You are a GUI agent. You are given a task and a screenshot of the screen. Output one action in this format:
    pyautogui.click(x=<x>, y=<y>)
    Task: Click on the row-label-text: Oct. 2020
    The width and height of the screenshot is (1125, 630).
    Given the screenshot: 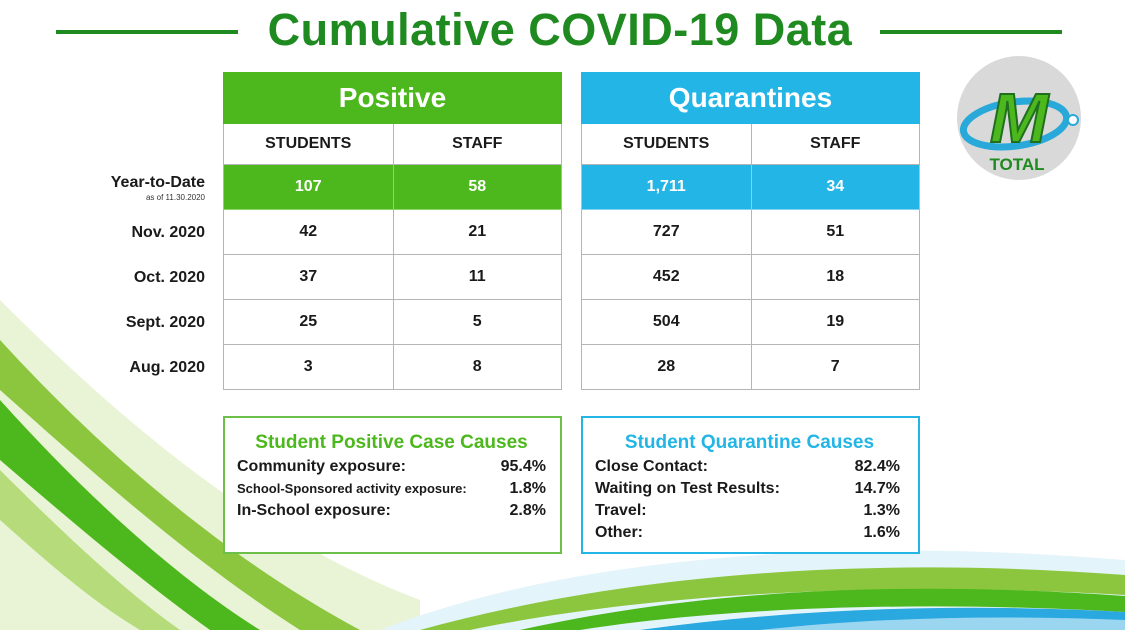 What is the action you would take?
    pyautogui.click(x=169, y=277)
    